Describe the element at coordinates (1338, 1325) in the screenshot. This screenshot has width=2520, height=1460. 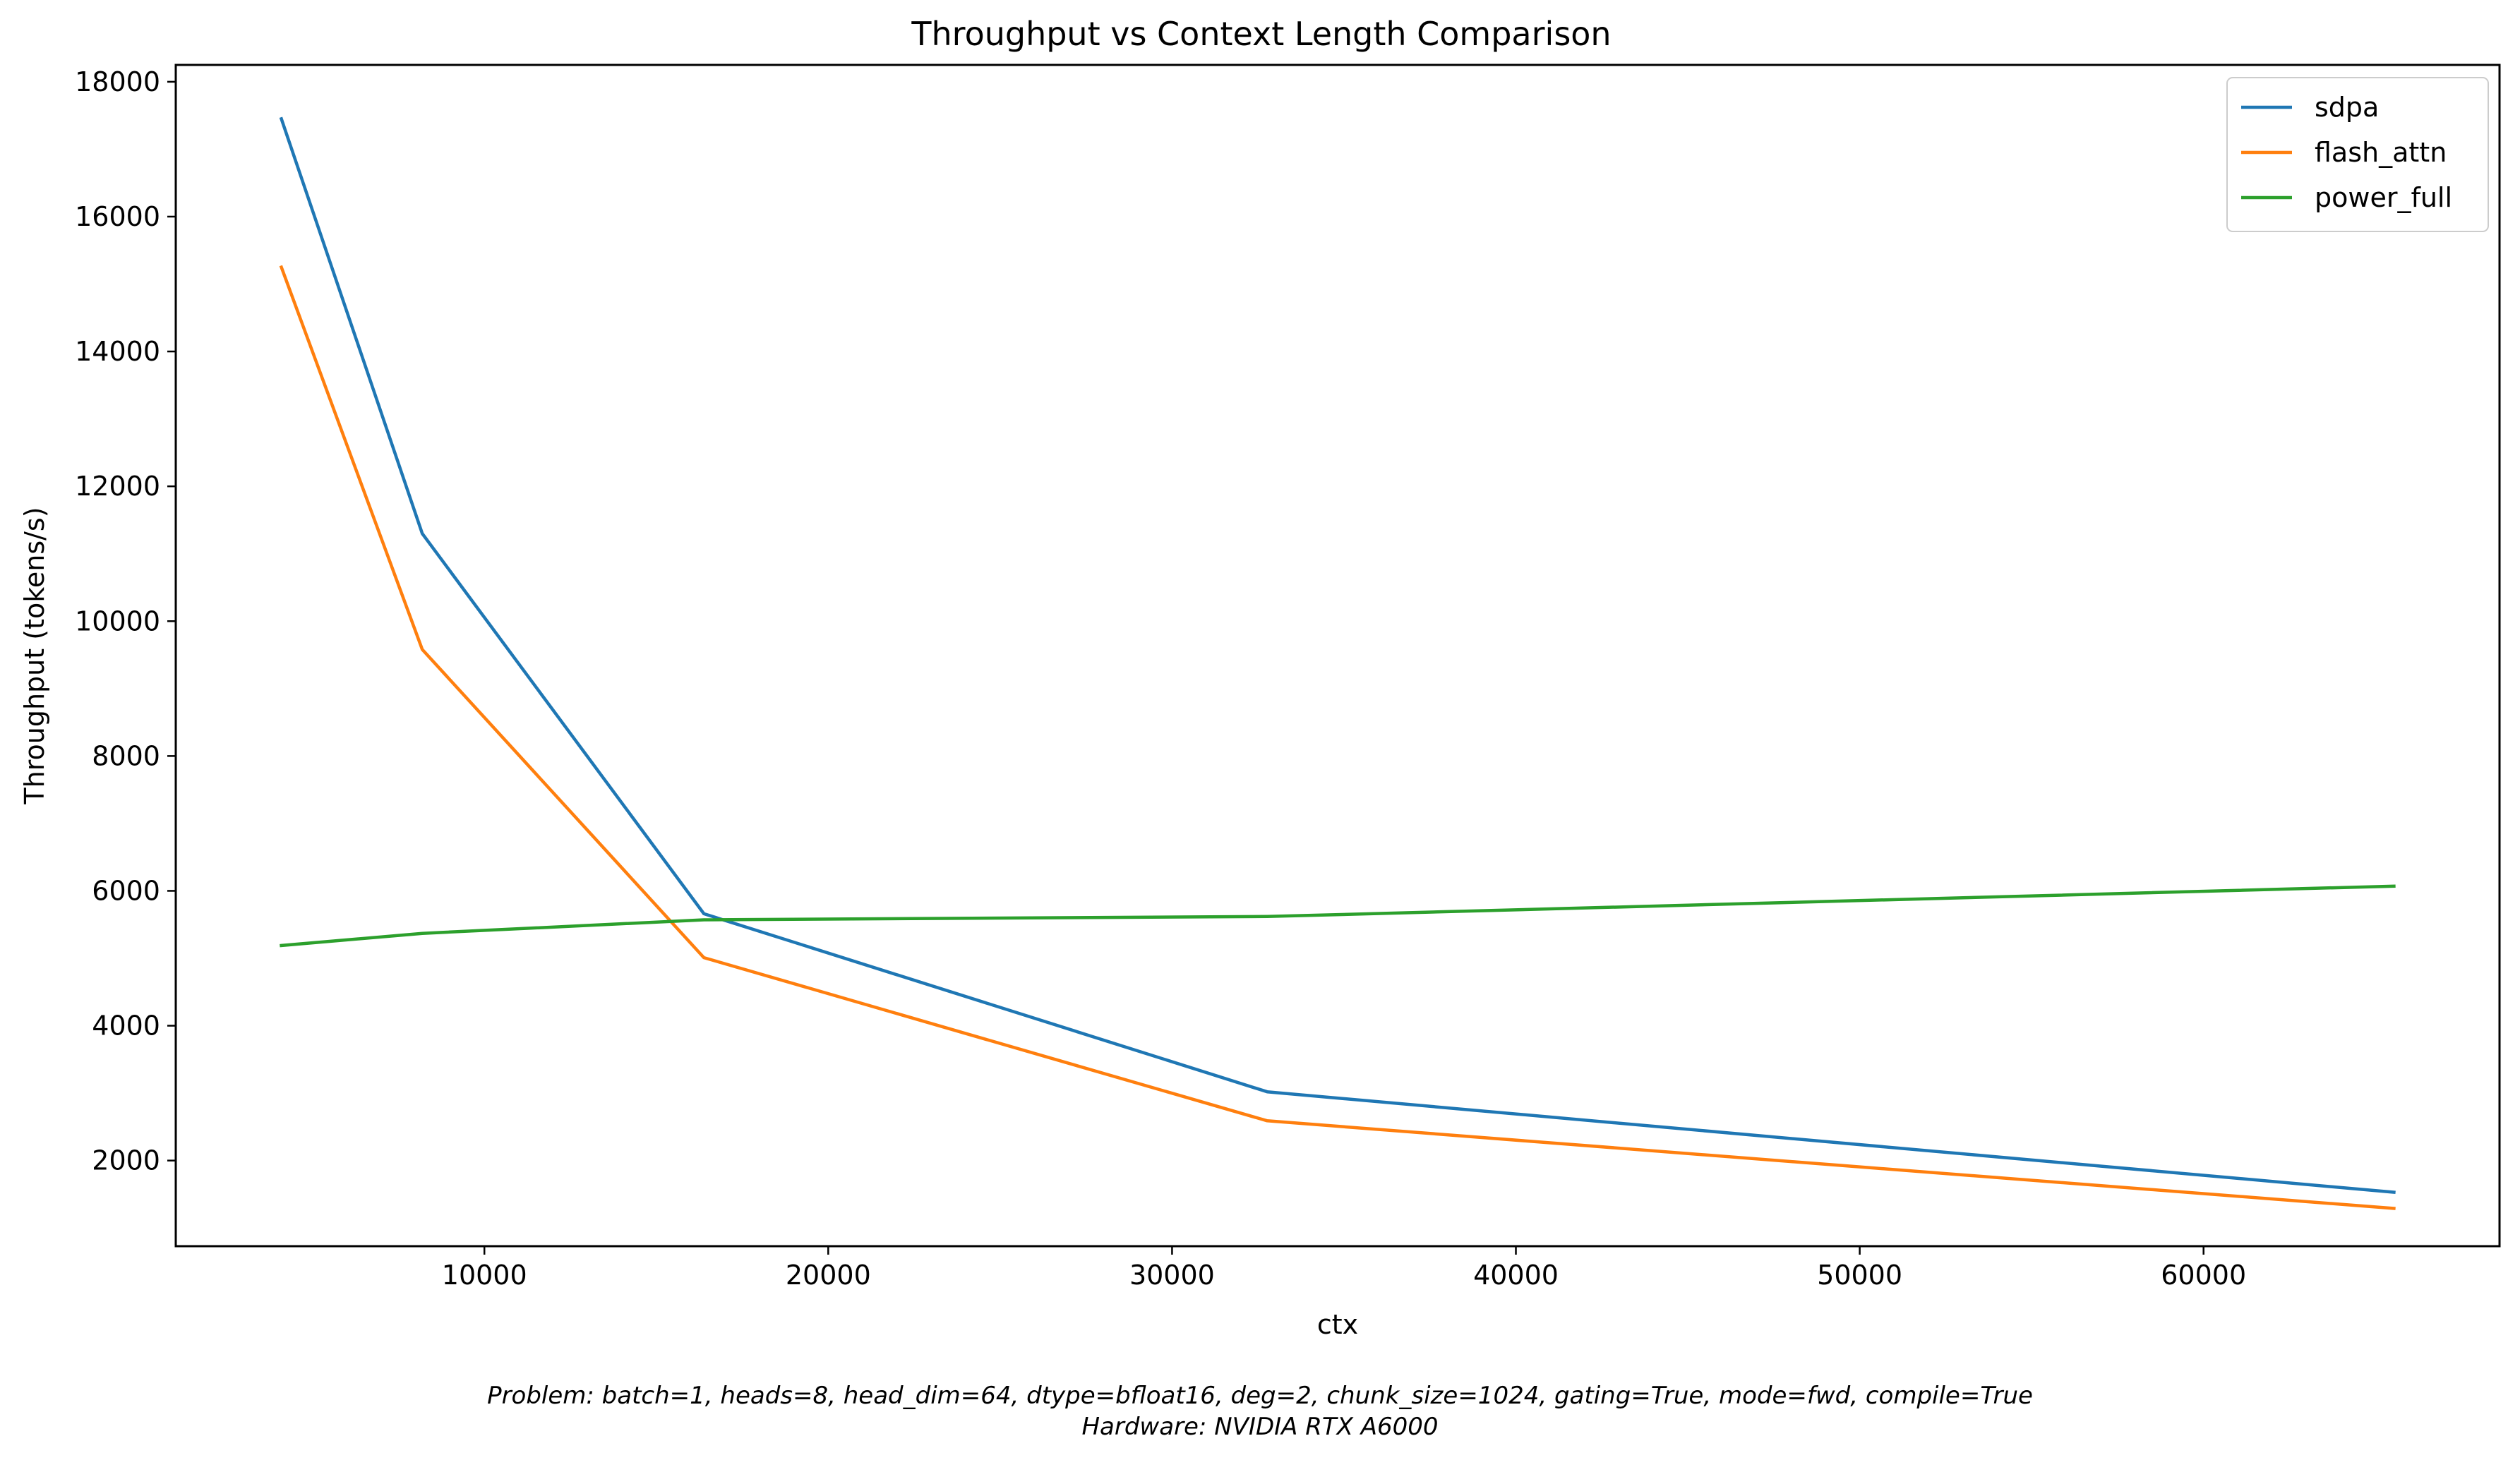
I see `x-axis-label: ctx` at that location.